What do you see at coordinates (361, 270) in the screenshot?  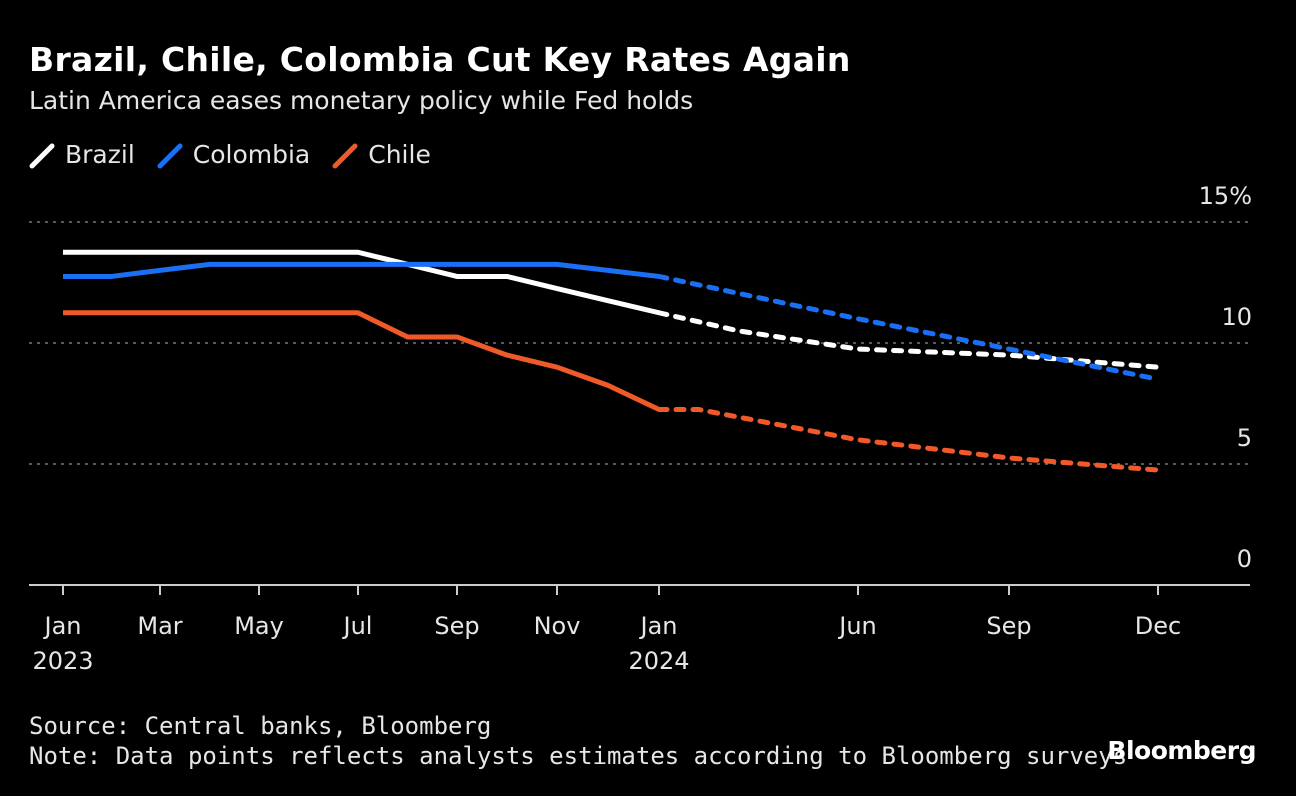 I see `series-line-colombia` at bounding box center [361, 270].